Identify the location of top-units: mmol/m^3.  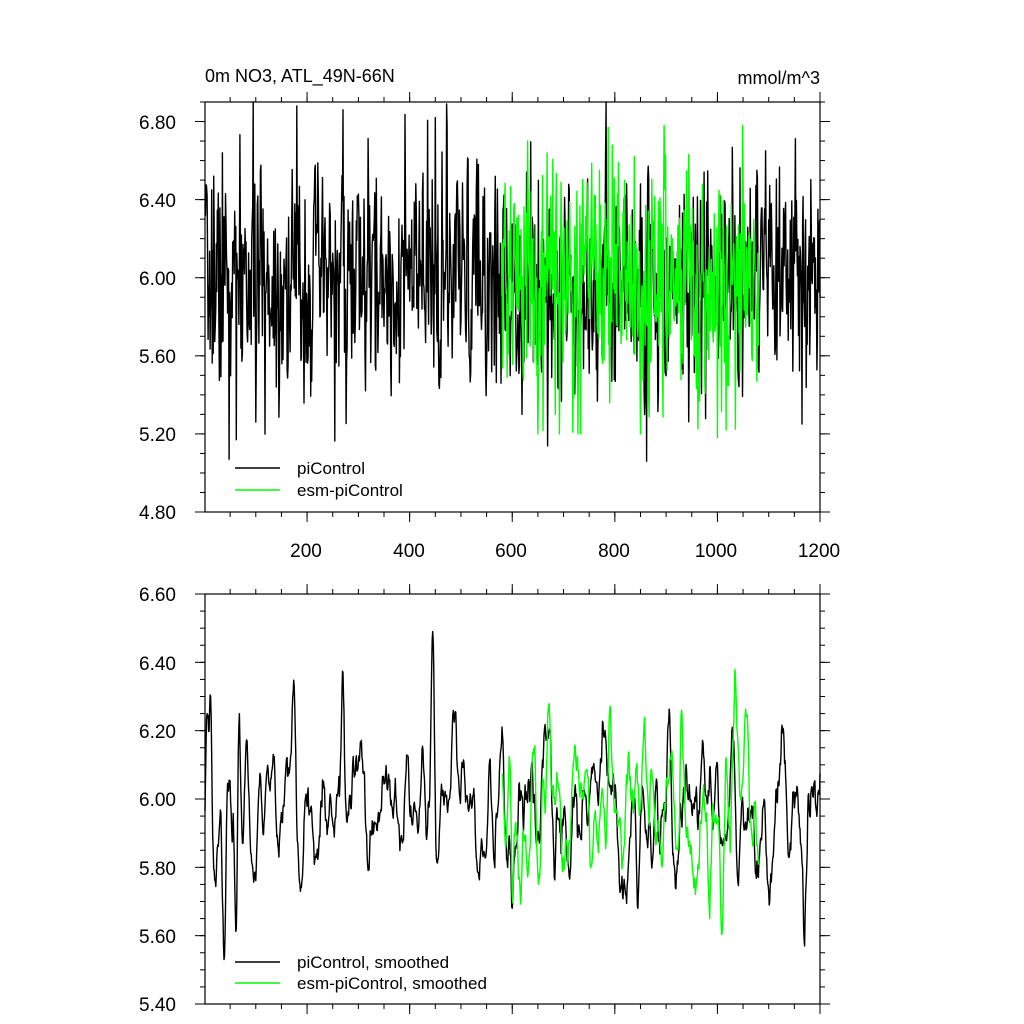
(779, 78).